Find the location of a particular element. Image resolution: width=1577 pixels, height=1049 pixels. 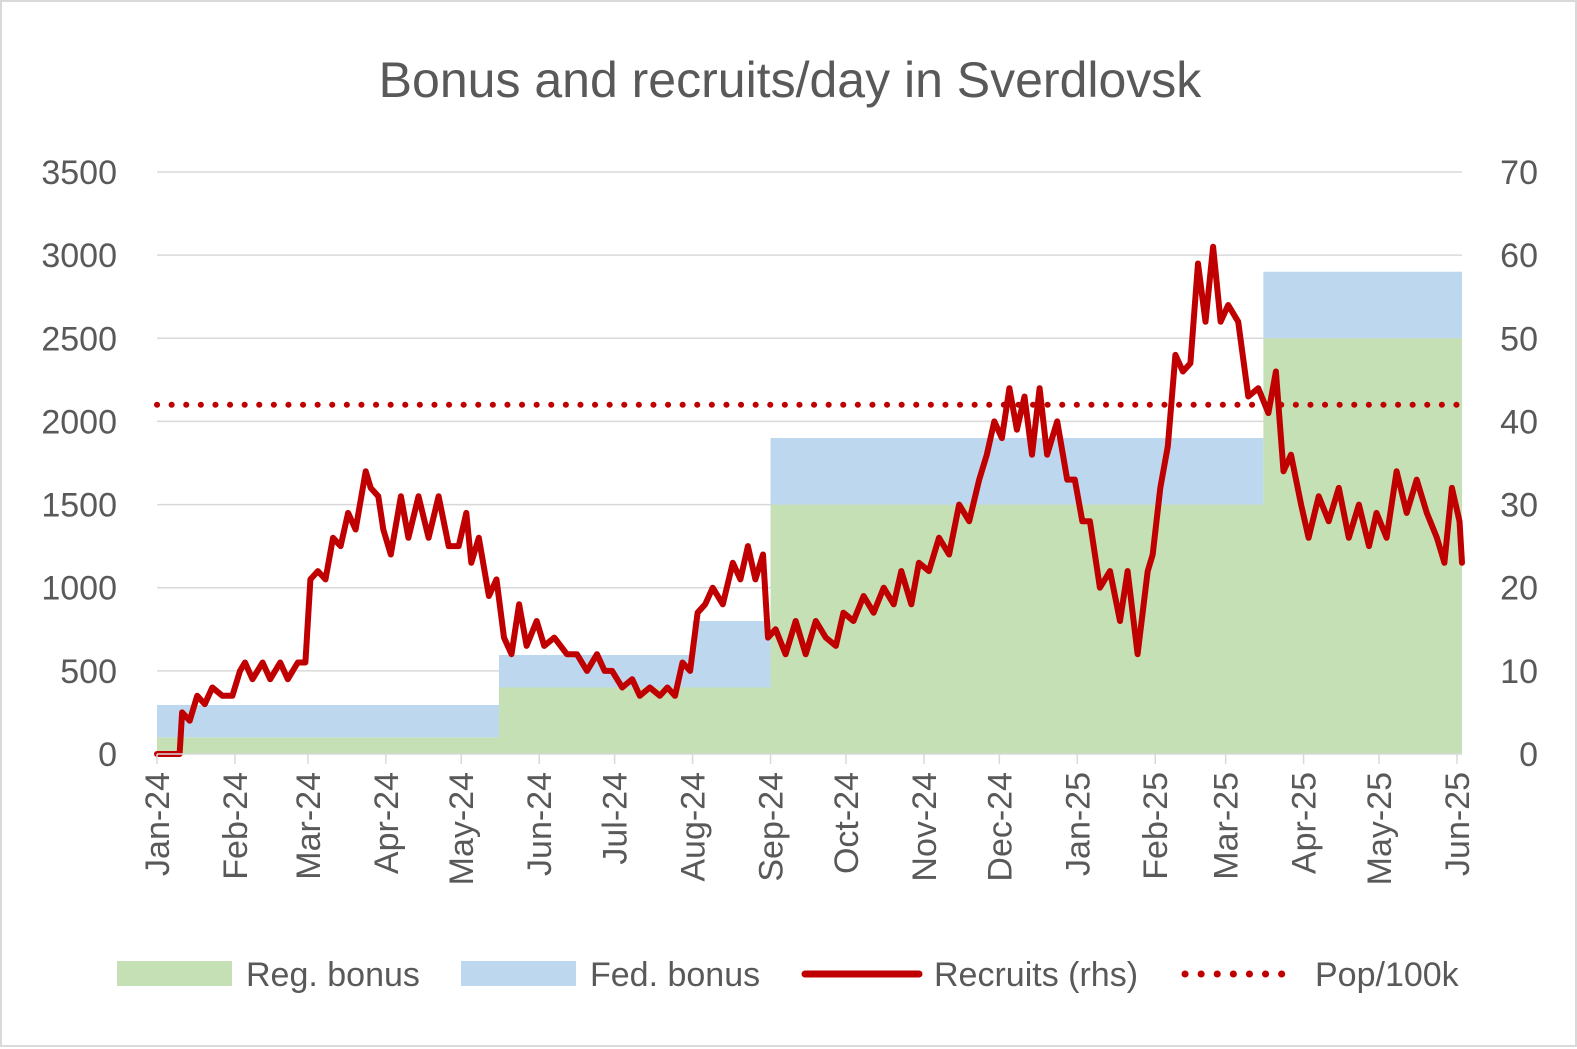

x-tick-label: Jun-24 is located at coordinates (540, 824).